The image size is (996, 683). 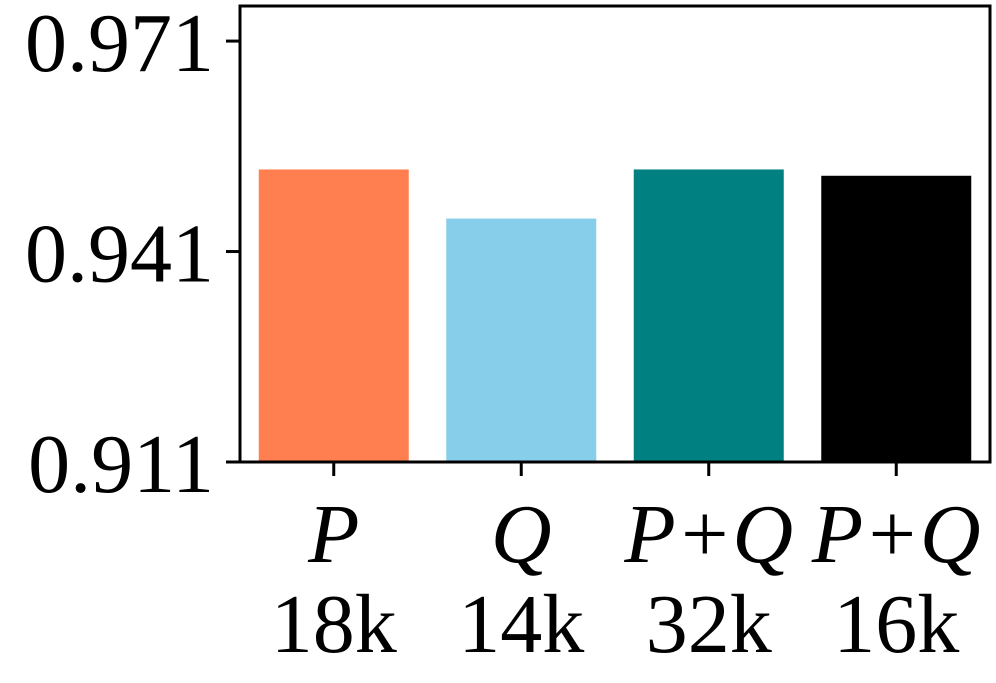 I want to click on y-tick-label-3: 0.971, so click(x=119, y=45).